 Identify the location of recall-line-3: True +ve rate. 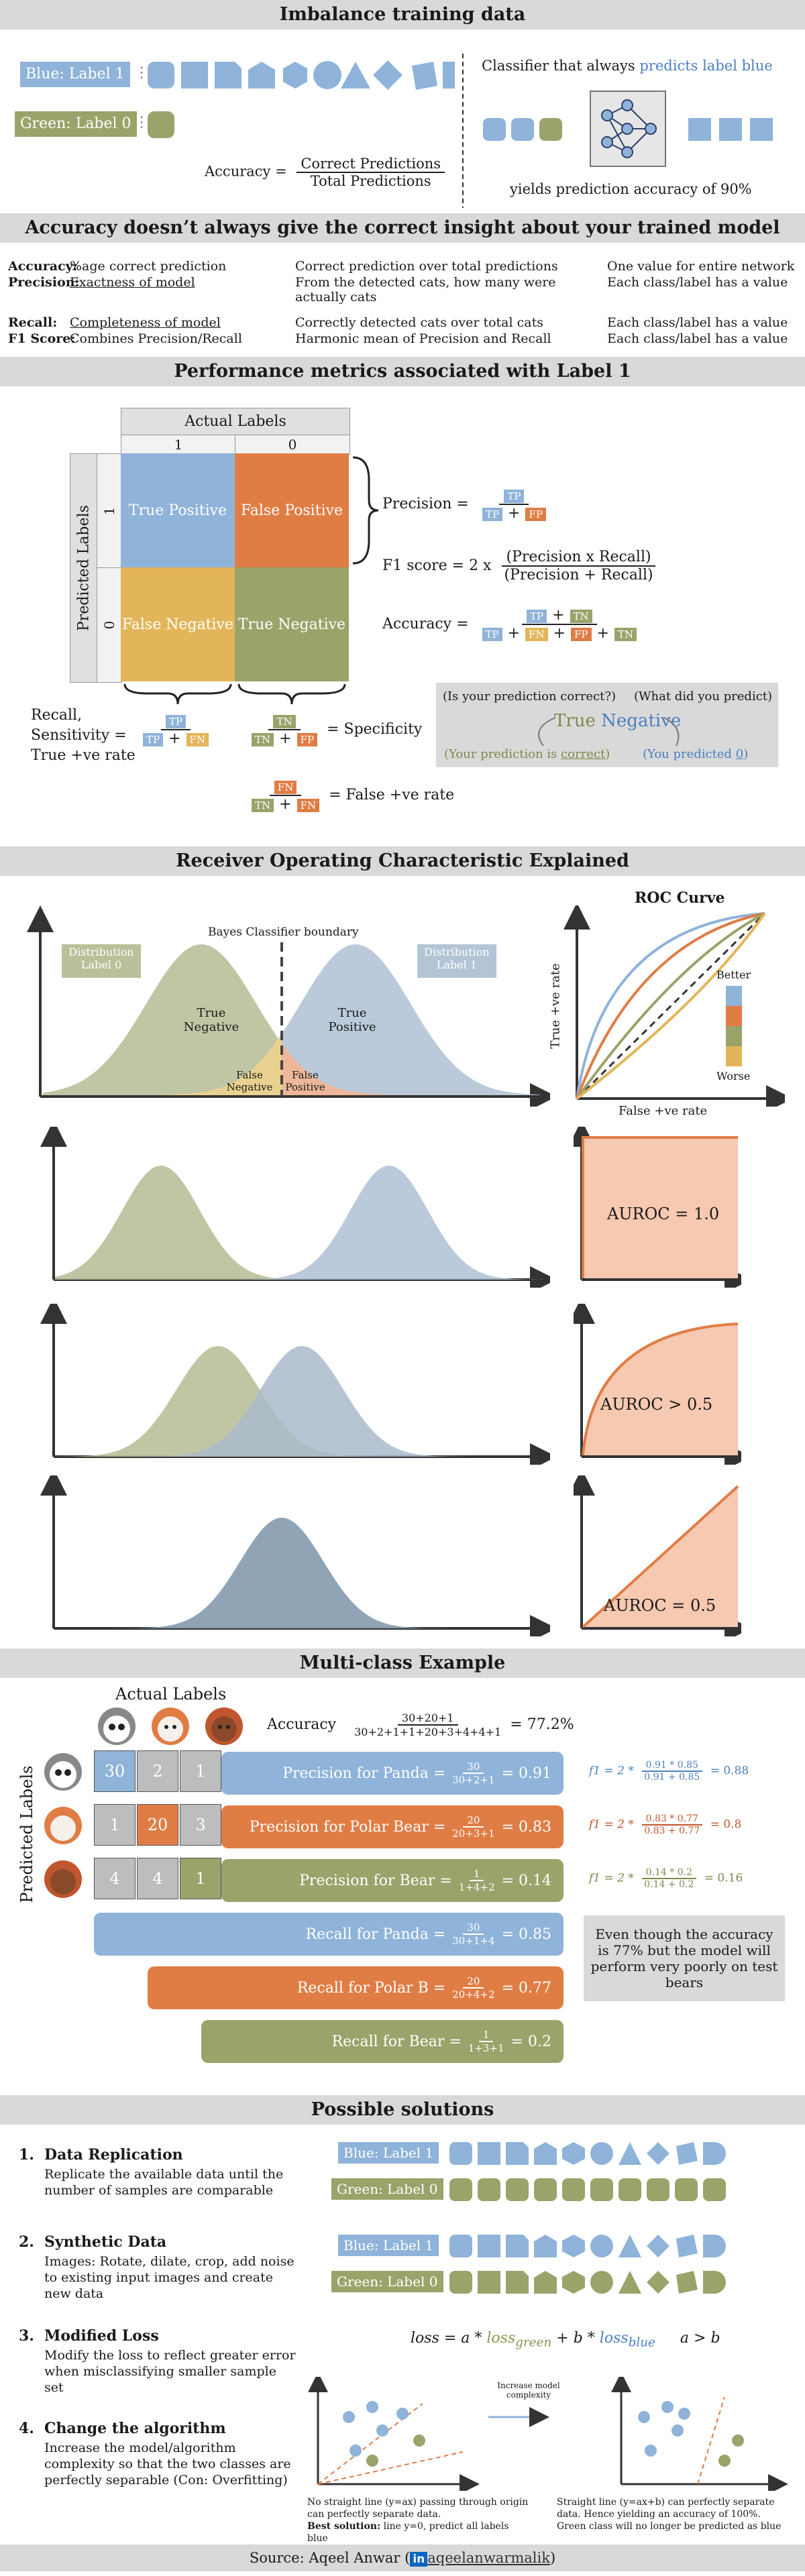
(83, 755).